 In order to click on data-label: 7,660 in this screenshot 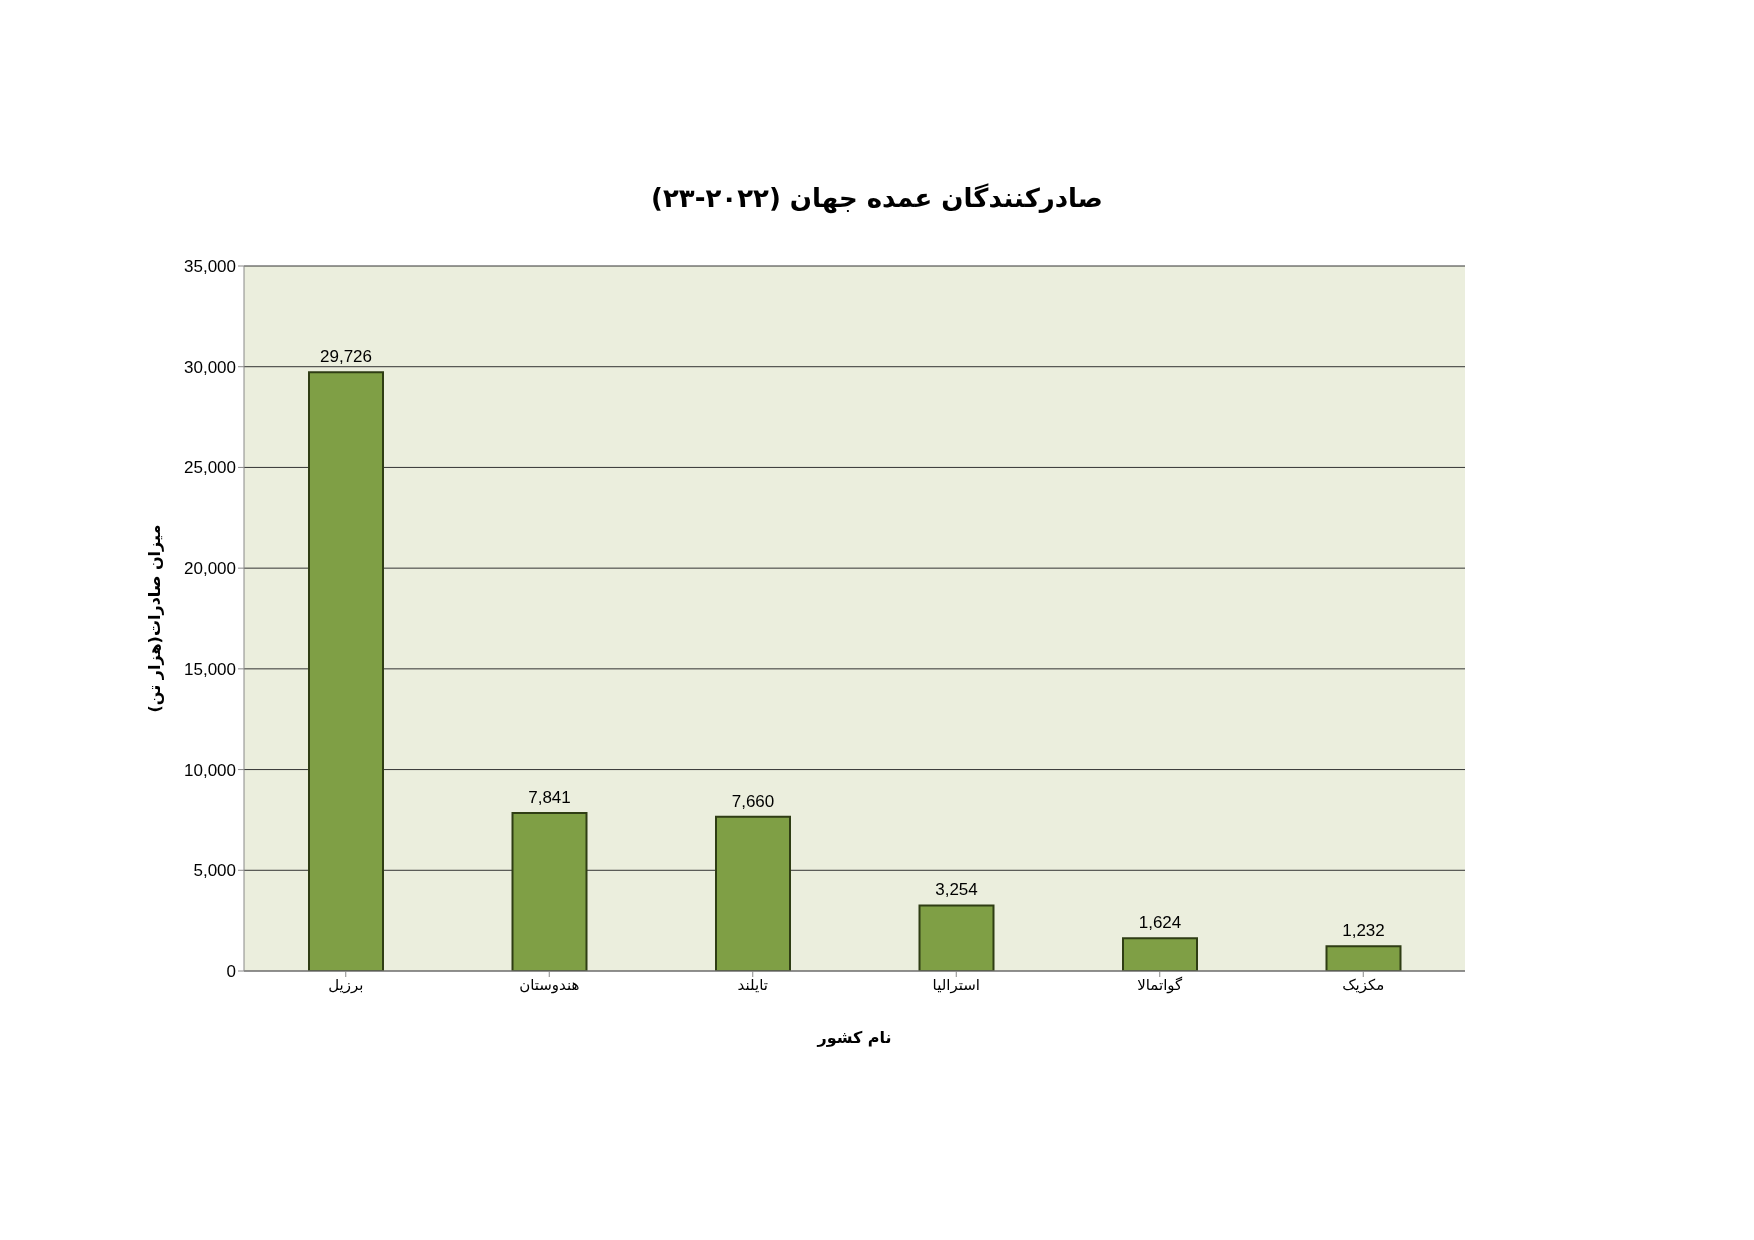, I will do `click(753, 801)`.